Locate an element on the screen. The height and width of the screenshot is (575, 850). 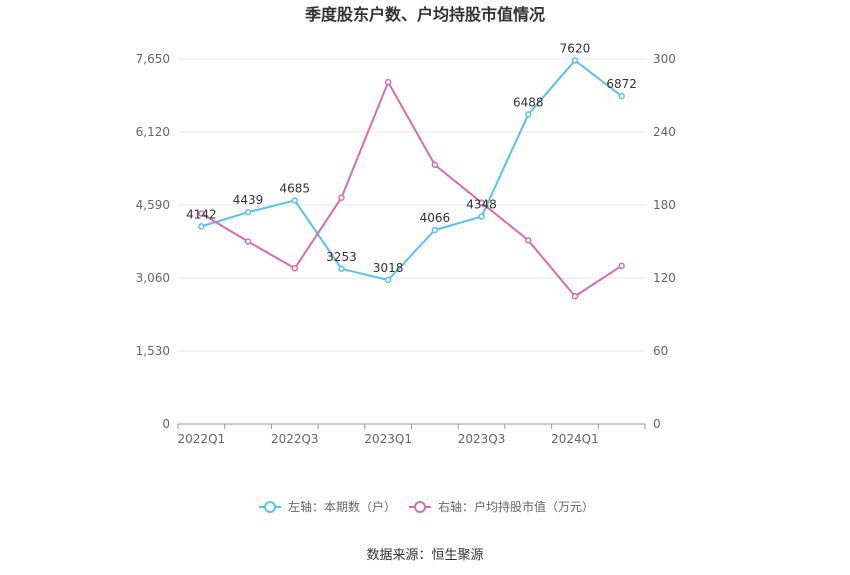
left-axis: 0 1,530 3,060 4,590 6,120 7,650 is located at coordinates (153, 241).